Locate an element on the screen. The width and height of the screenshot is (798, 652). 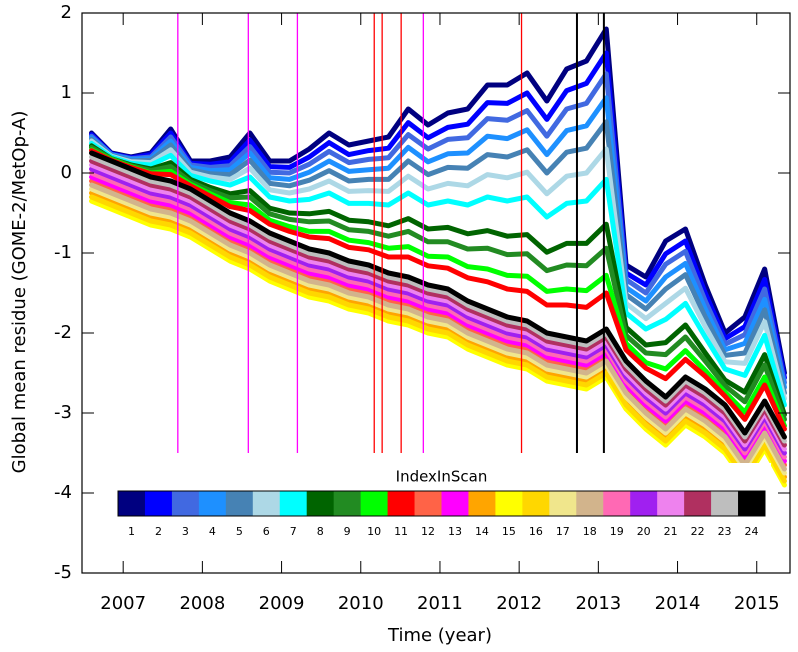
x-tick-label: 2015 is located at coordinates (757, 603).